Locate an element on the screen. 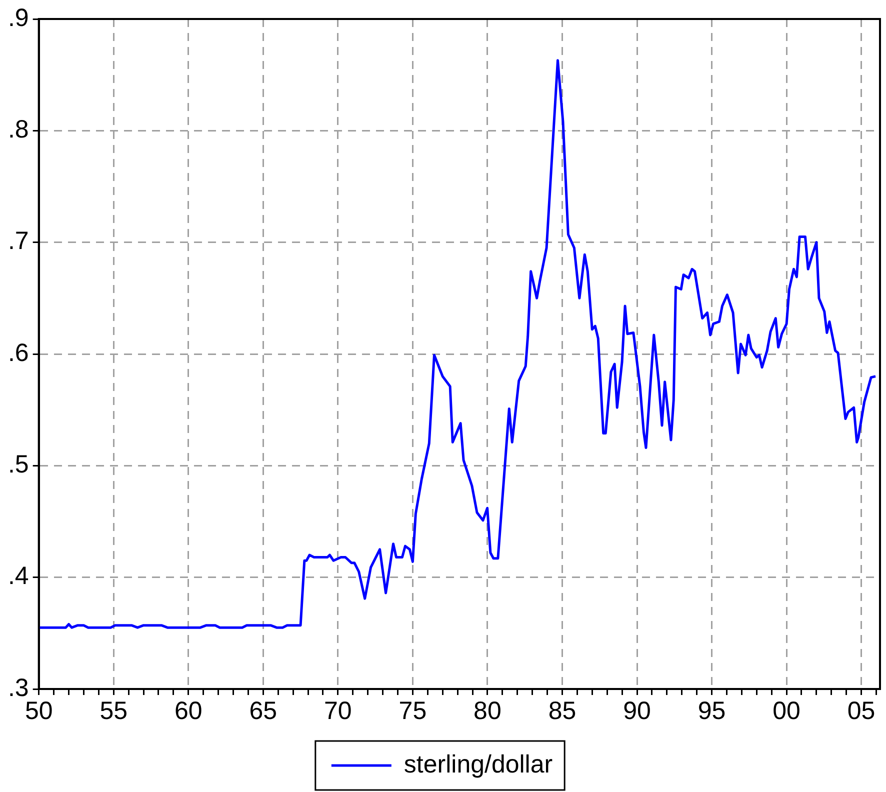 The width and height of the screenshot is (886, 792). x-tick-label: 90 is located at coordinates (637, 710).